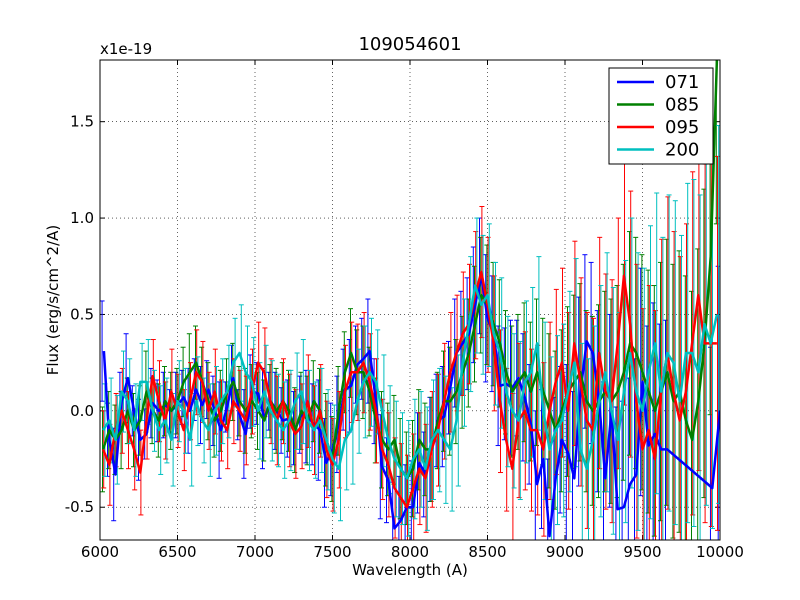 The height and width of the screenshot is (600, 800). What do you see at coordinates (682, 82) in the screenshot?
I see `legend-label-071: 071` at bounding box center [682, 82].